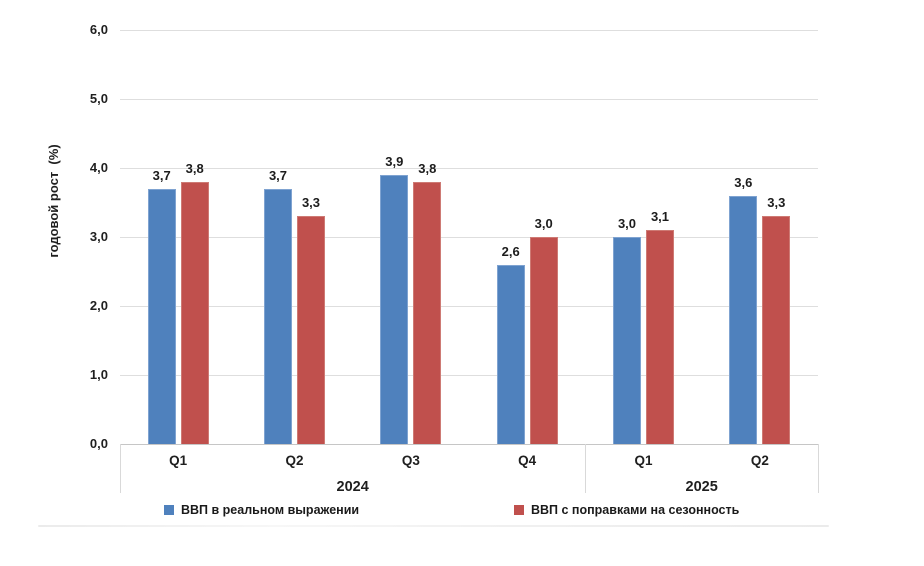 The image size is (924, 566). I want to click on bar-series1-cat6, so click(743, 319).